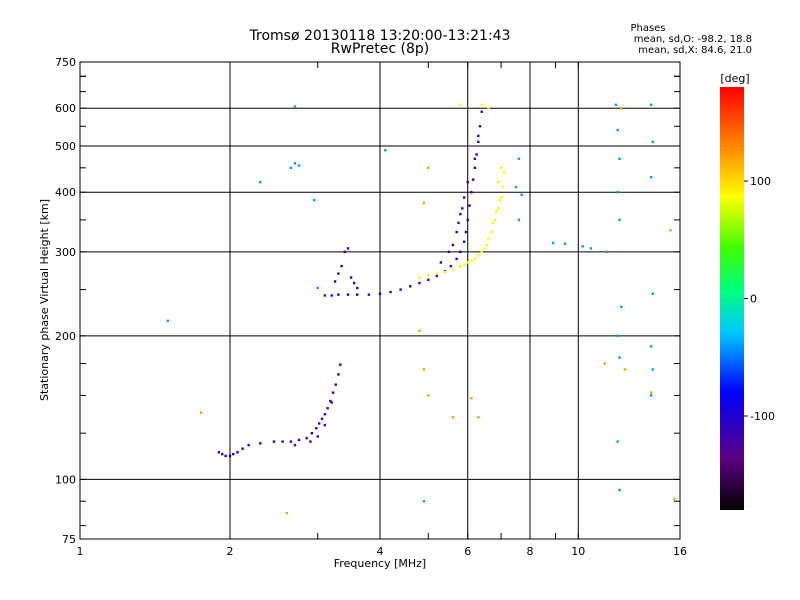 The height and width of the screenshot is (600, 800). I want to click on y-tick-label: 400, so click(65, 192).